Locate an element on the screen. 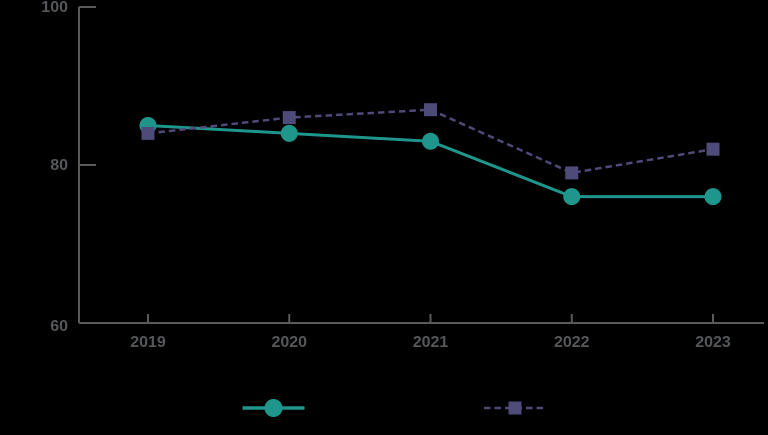 Image resolution: width=768 pixels, height=435 pixels. x-tick-label: 2023 is located at coordinates (713, 342).